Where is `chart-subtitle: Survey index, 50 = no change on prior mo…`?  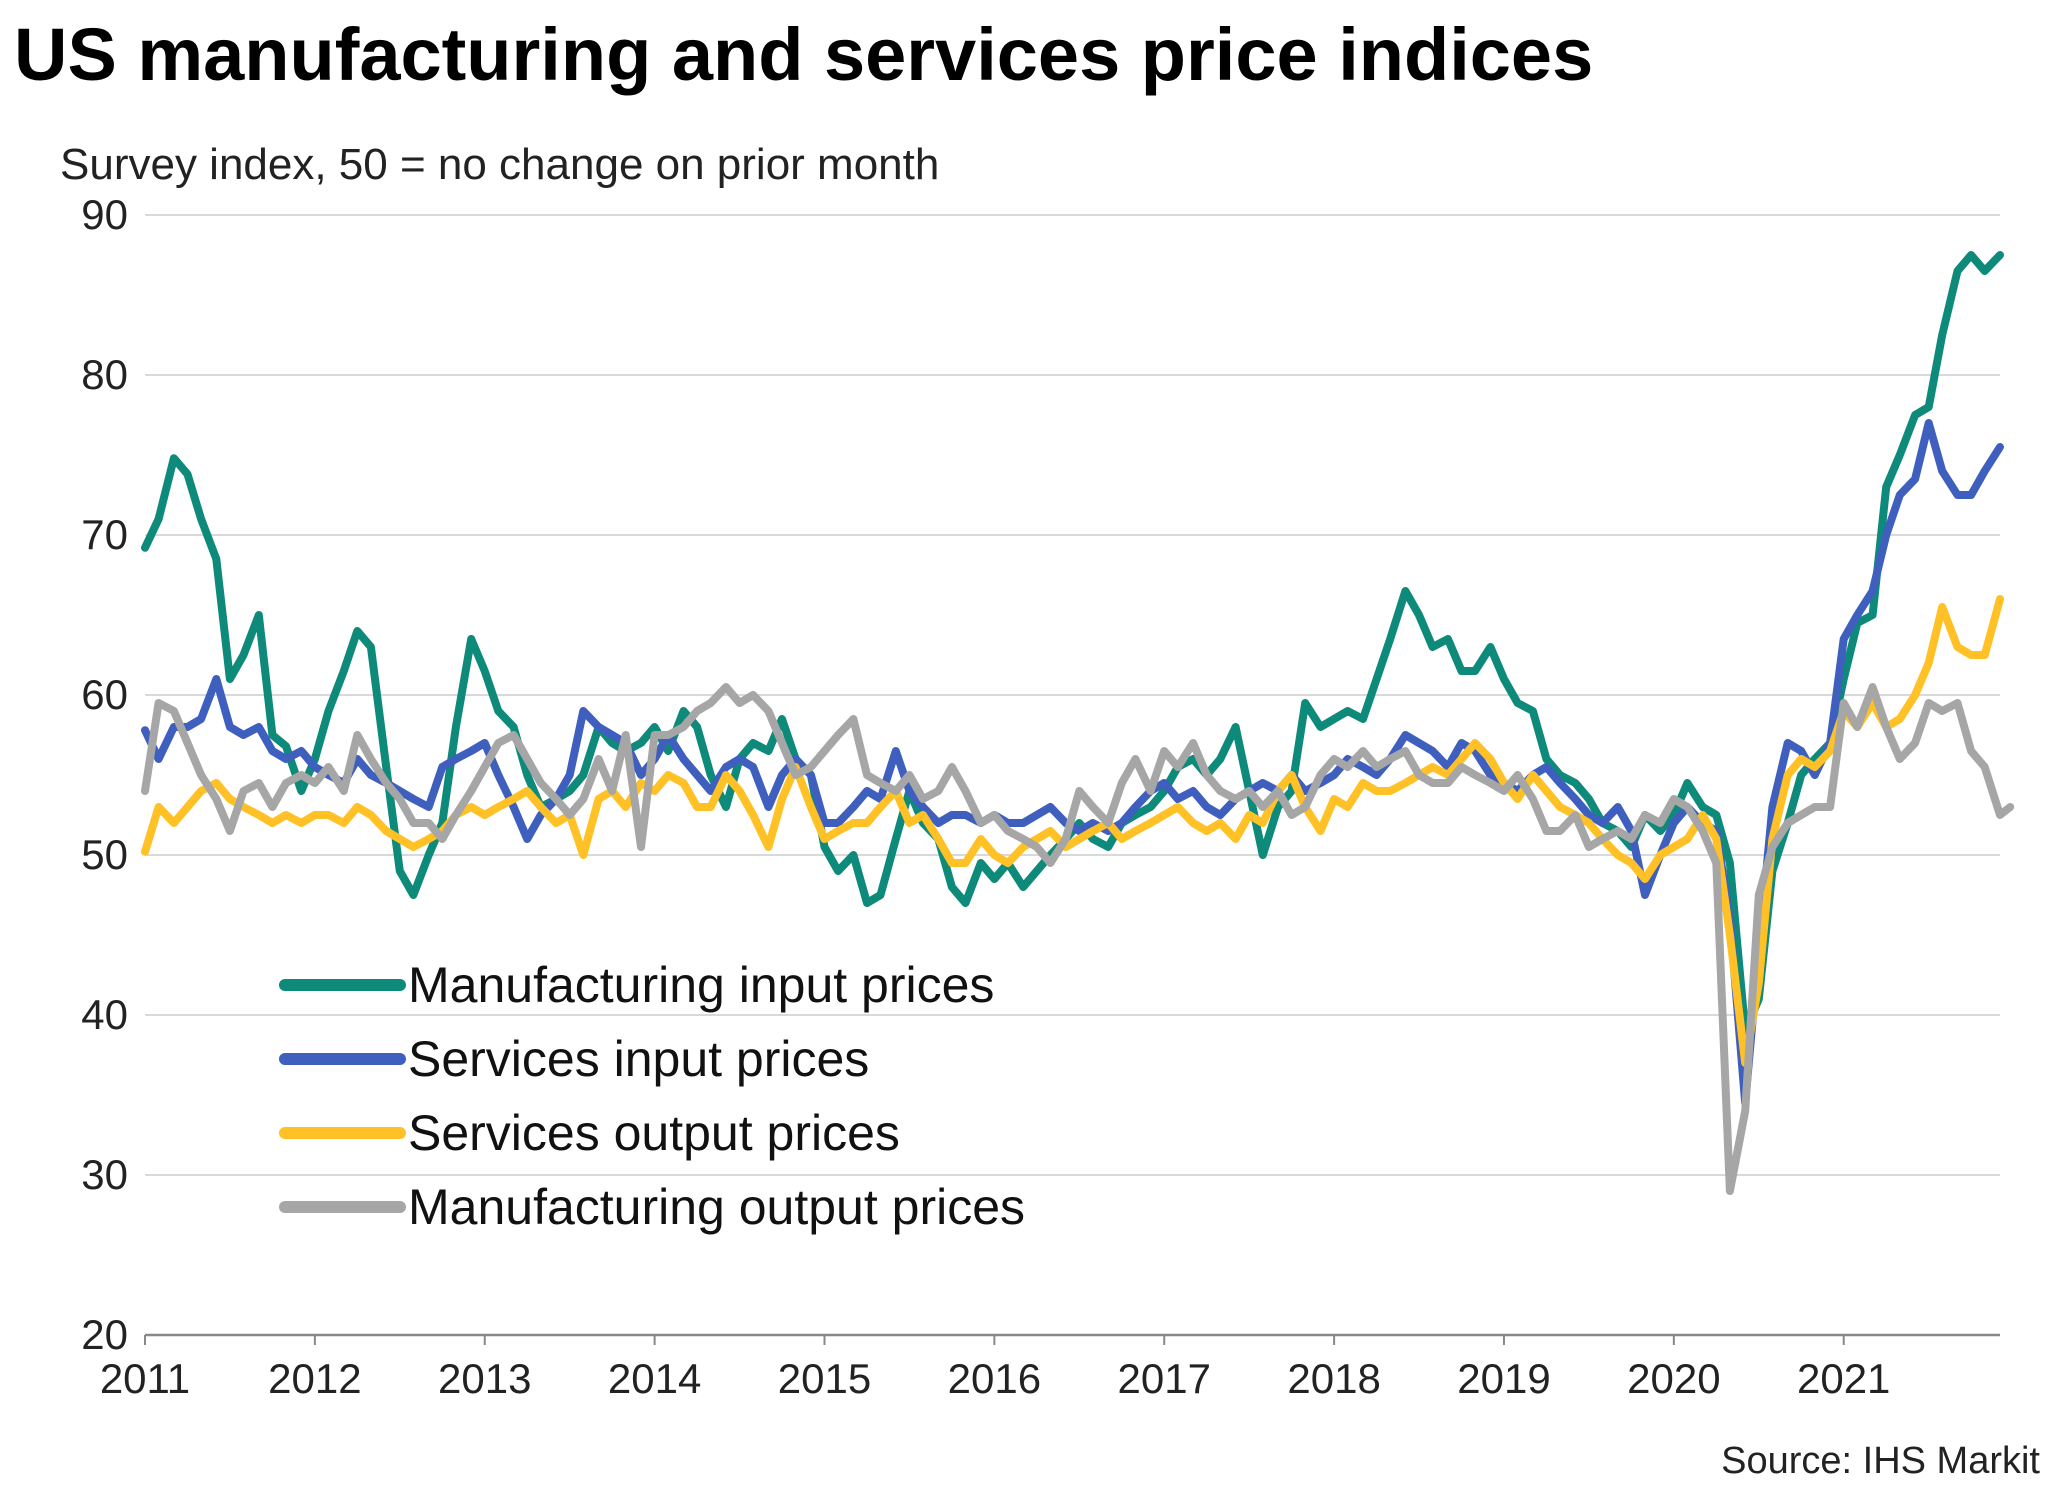
chart-subtitle: Survey index, 50 = no change on prior mo… is located at coordinates (500, 164).